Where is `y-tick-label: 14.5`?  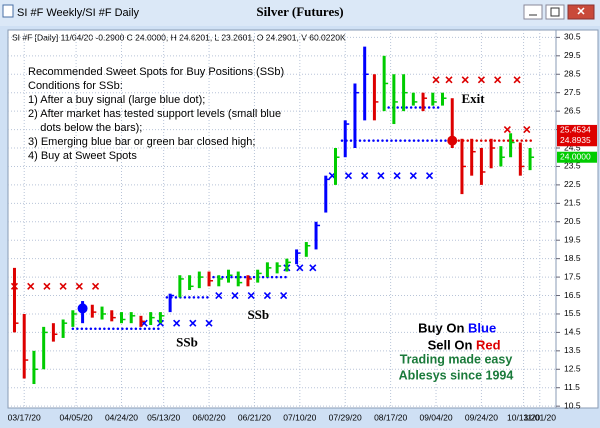 y-tick-label: 14.5 is located at coordinates (572, 332).